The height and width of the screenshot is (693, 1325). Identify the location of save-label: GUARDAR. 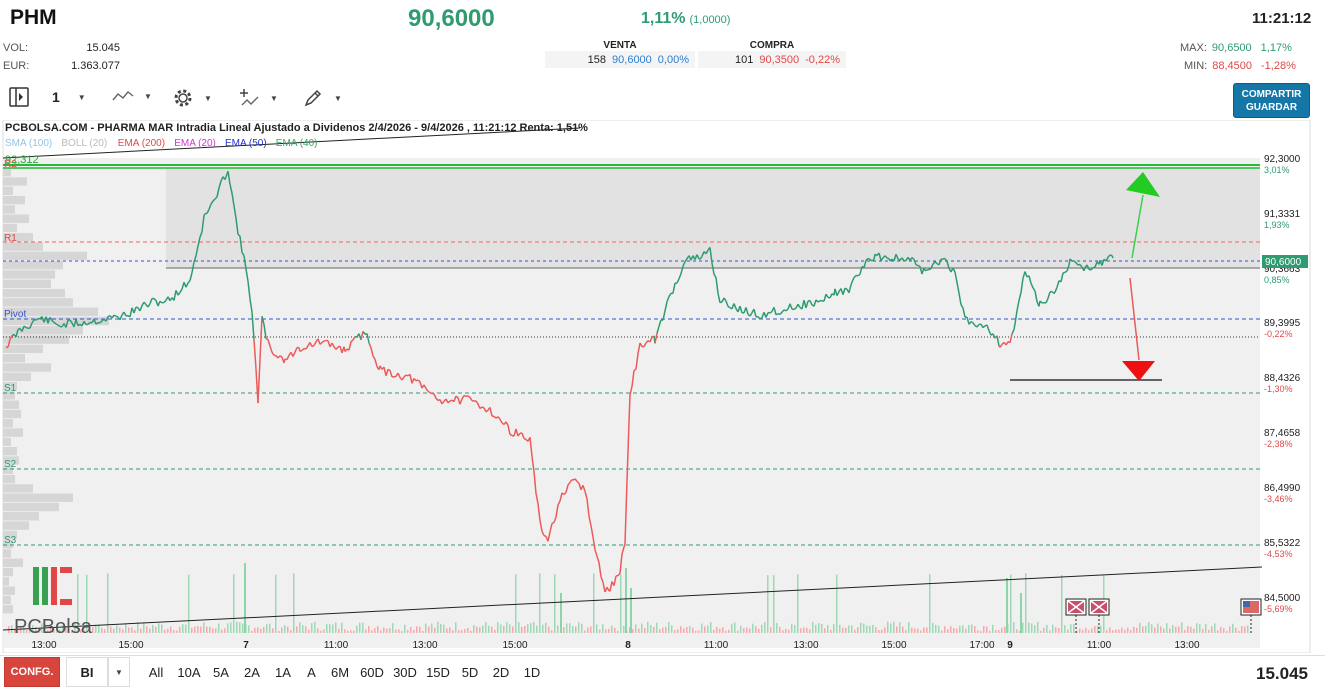
(1271, 107).